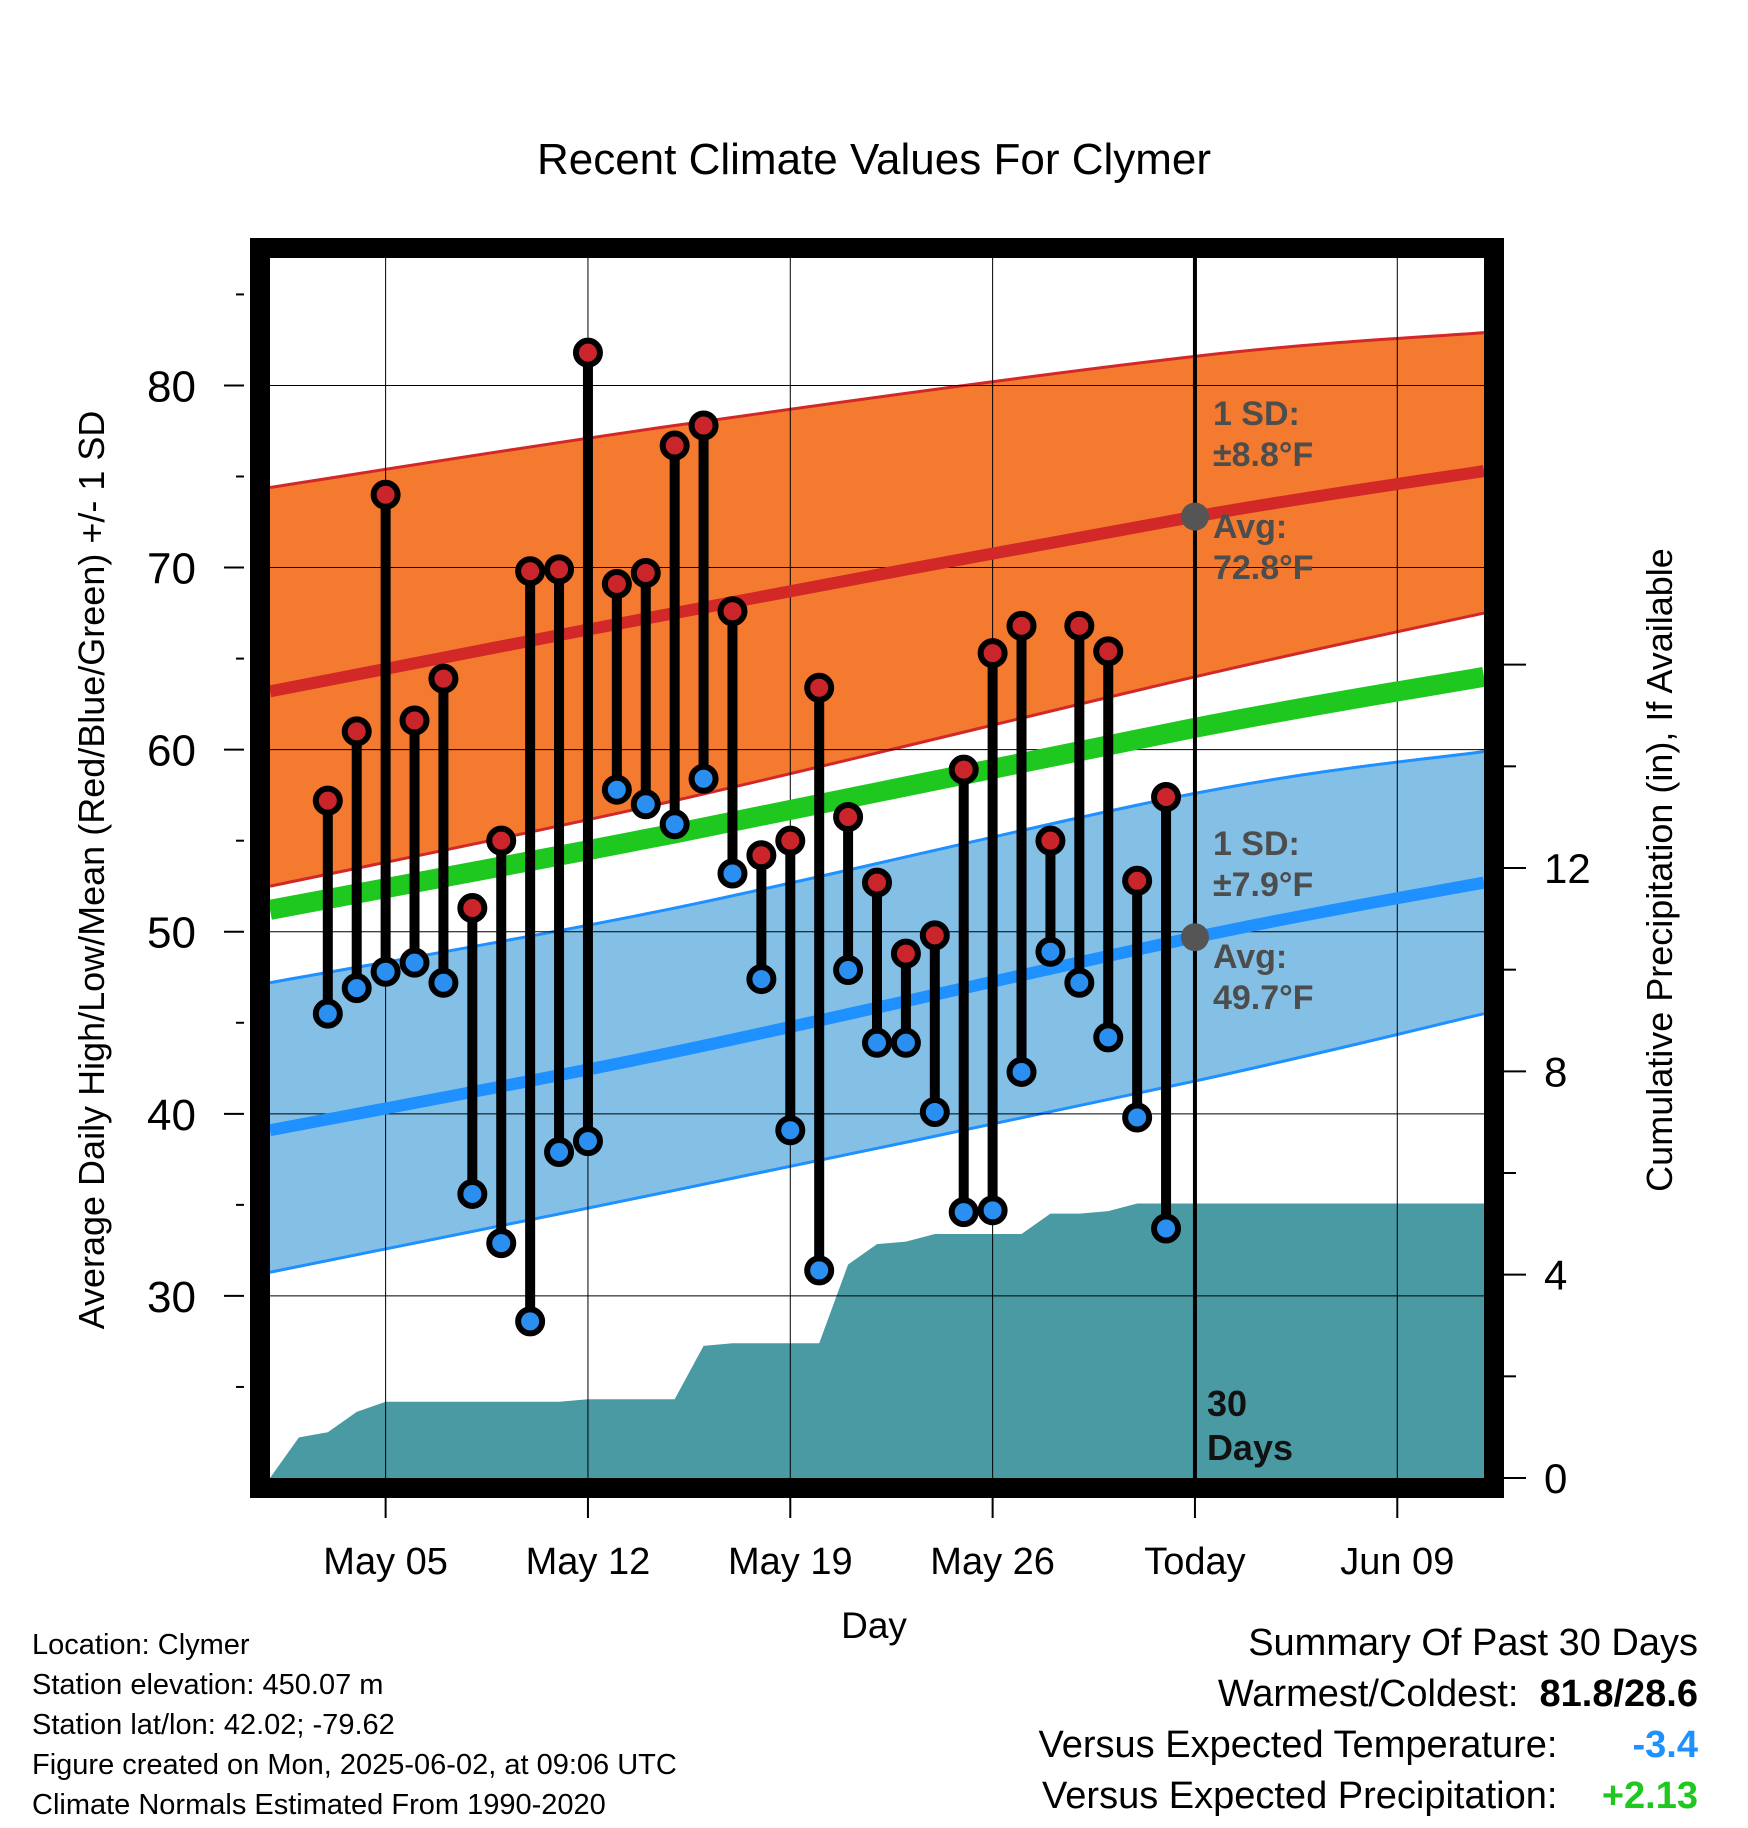 Image resolution: width=1748 pixels, height=1828 pixels. I want to click on y-tick-label: 40, so click(171, 1115).